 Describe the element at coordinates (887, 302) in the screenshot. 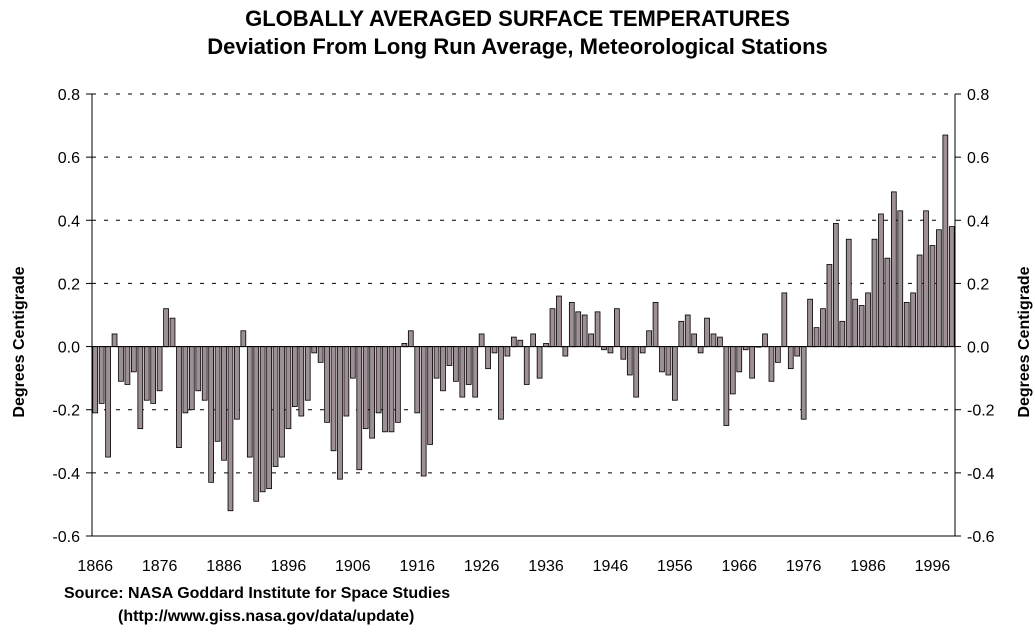

I see `bar-1989` at that location.